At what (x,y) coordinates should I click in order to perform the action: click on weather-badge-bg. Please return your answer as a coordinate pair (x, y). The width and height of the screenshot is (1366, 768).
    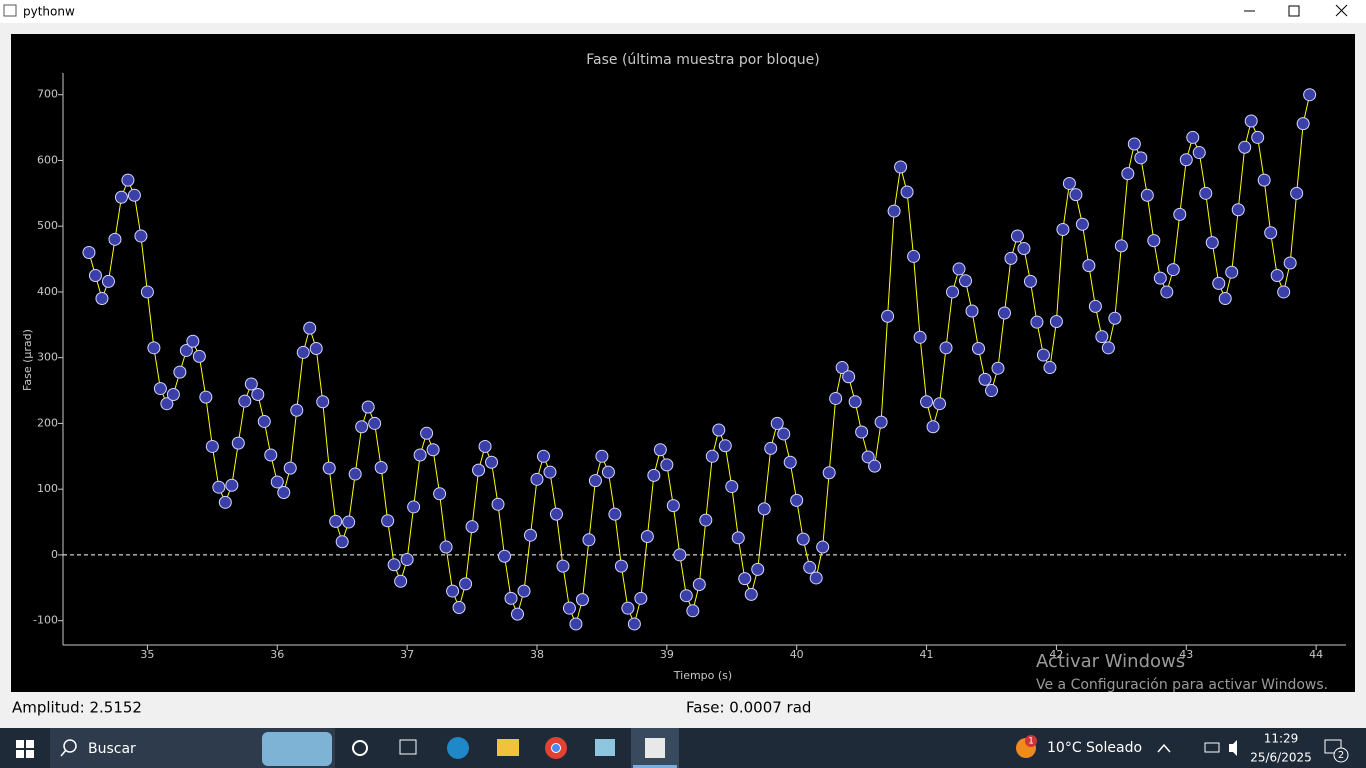
    Looking at the image, I should click on (1031, 741).